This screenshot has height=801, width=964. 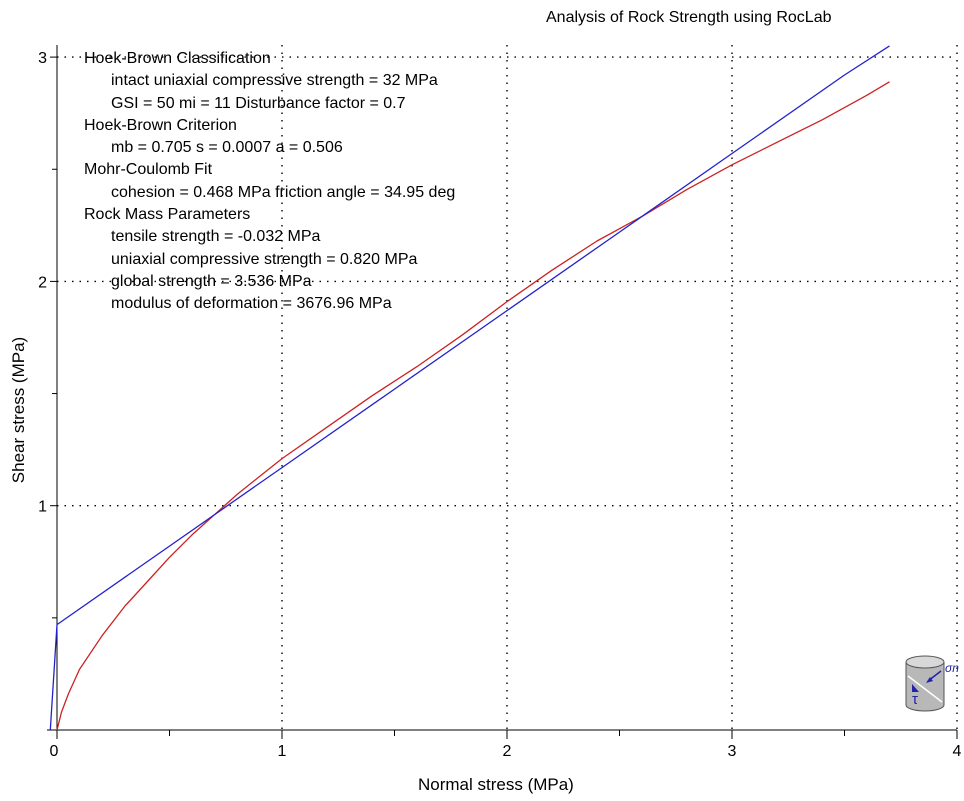 What do you see at coordinates (925, 662) in the screenshot?
I see `cylinder-top` at bounding box center [925, 662].